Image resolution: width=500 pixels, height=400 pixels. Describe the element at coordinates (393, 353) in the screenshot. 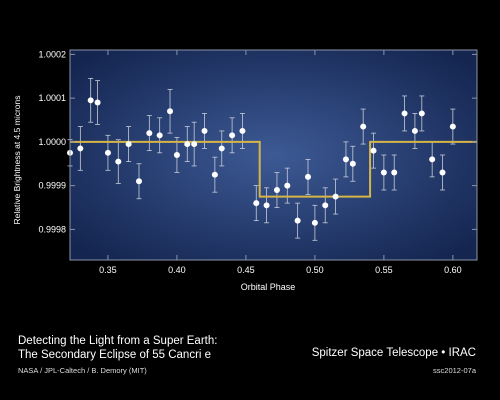

I see `caption-telescope: Spitzer Space Telescope • IRAC` at that location.